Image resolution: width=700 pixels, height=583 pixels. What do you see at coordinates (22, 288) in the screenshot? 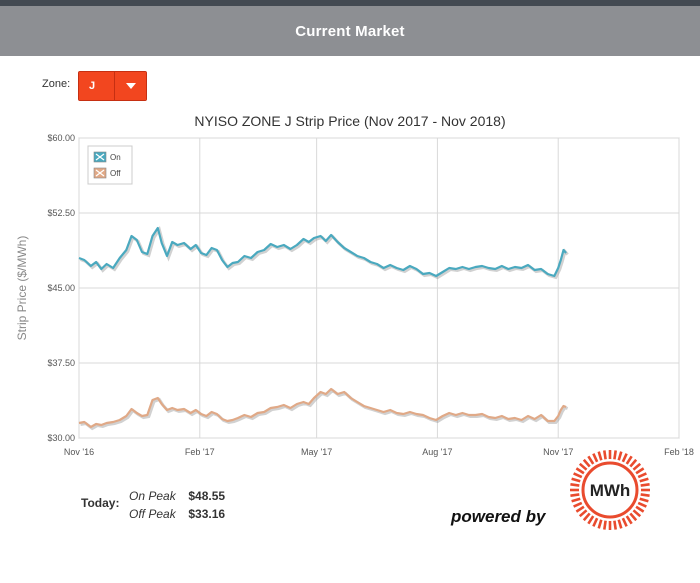
I see `y-axis-title: Strip Price ($/MWh)` at bounding box center [22, 288].